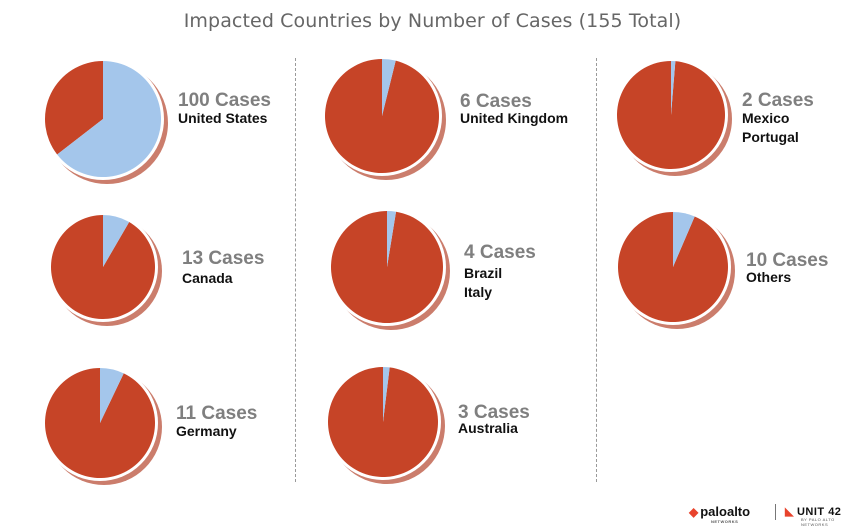 The width and height of the screenshot is (865, 527). What do you see at coordinates (819, 512) in the screenshot?
I see `unit42-wordmark: UNIT 42` at bounding box center [819, 512].